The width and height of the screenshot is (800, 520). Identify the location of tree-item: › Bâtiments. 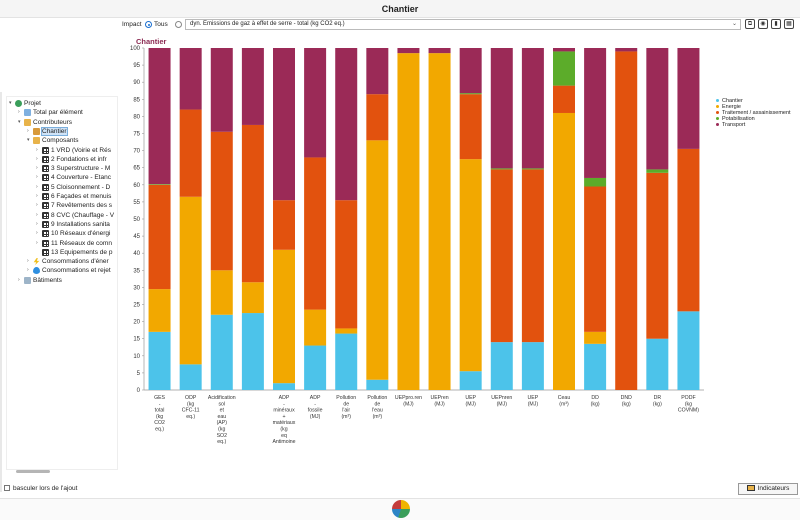
(67, 280).